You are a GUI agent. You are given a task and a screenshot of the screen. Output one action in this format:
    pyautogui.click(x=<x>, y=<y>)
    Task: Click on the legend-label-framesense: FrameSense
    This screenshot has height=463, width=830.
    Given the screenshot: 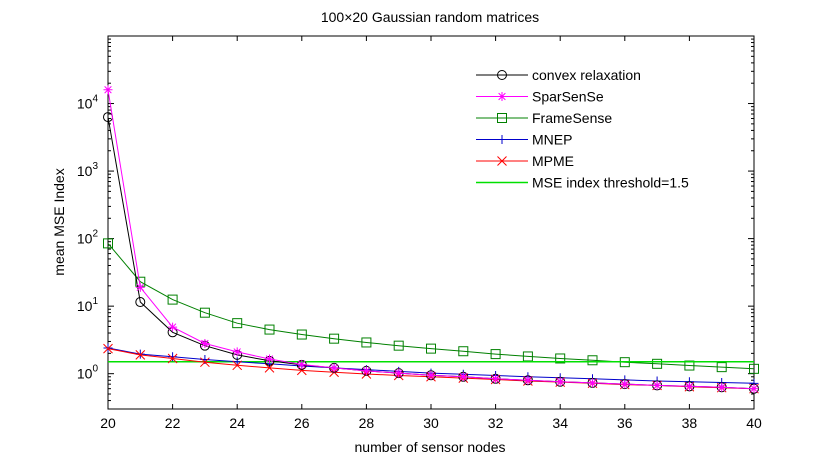 What is the action you would take?
    pyautogui.click(x=572, y=118)
    